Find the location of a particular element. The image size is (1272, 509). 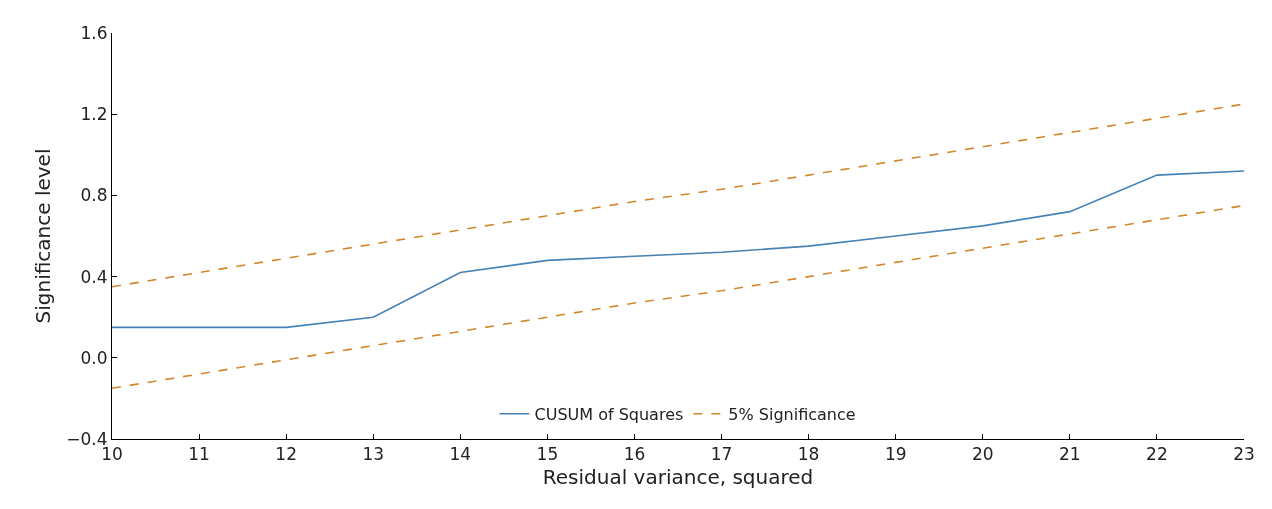

legend-label: 5% Significance is located at coordinates (792, 415).